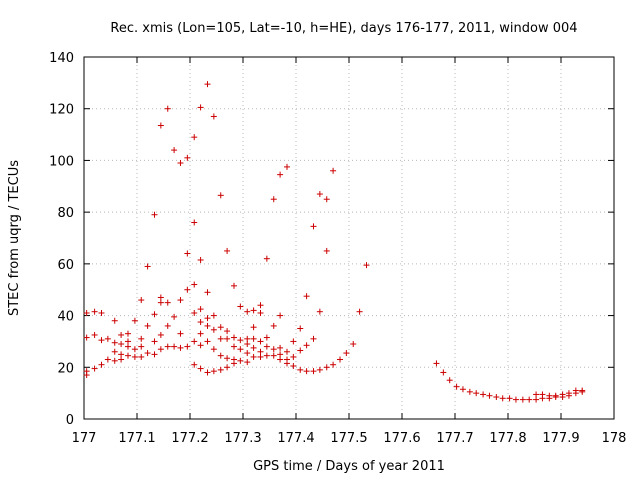 Image resolution: width=640 pixels, height=480 pixels. I want to click on y-tick-label: 100, so click(61, 161).